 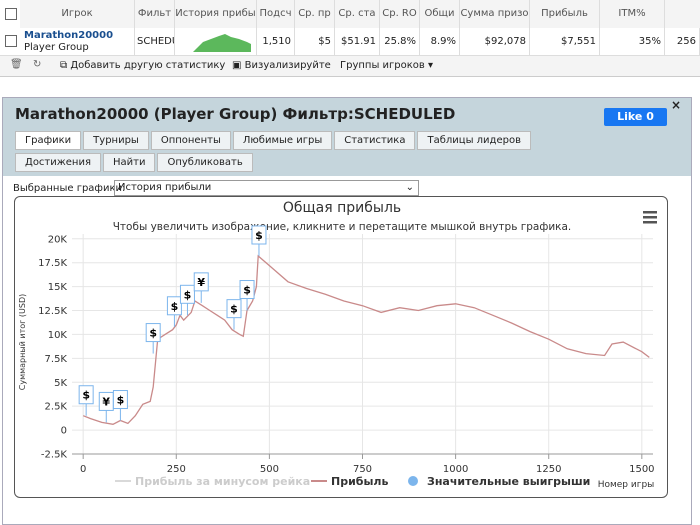 What do you see at coordinates (205, 162) in the screenshot?
I see `tab: Опубликовать` at bounding box center [205, 162].